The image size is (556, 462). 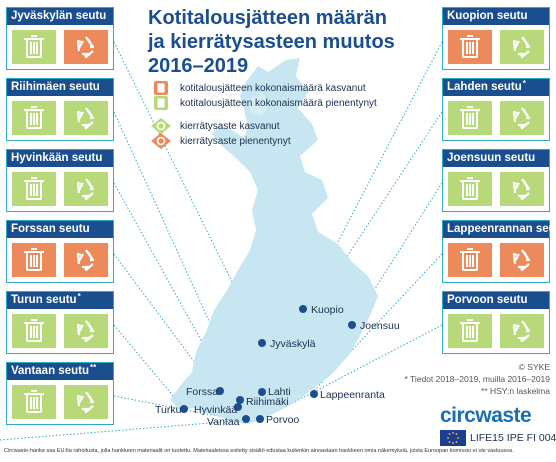 What do you see at coordinates (314, 394) in the screenshot?
I see `city-marker-lappeenranta` at bounding box center [314, 394].